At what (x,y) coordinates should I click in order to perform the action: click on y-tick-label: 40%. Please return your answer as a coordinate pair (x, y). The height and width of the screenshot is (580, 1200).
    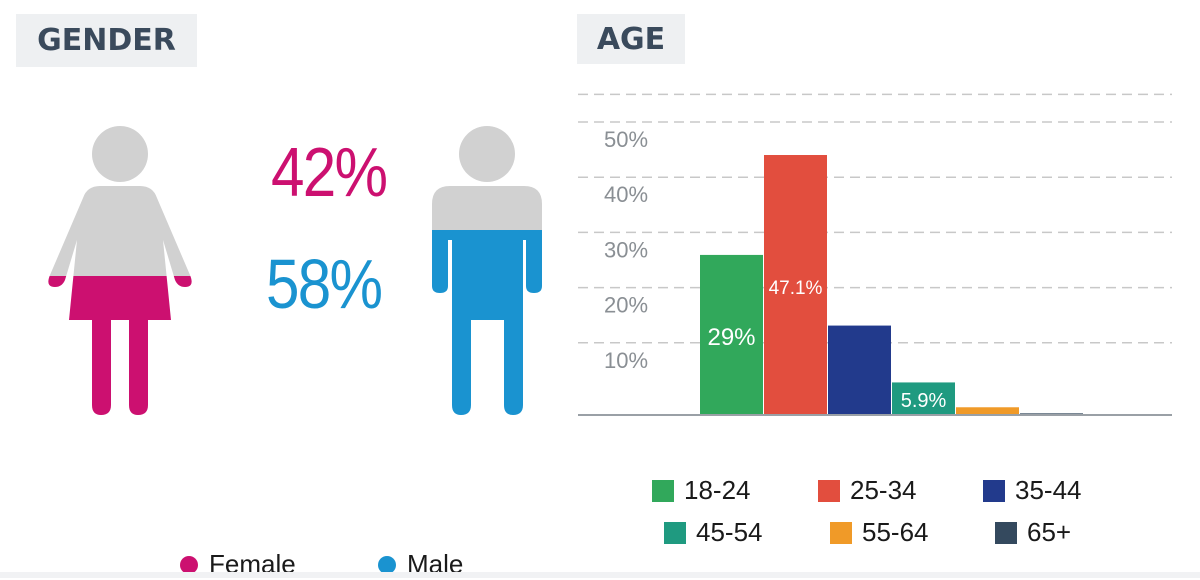
    Looking at the image, I should click on (626, 194).